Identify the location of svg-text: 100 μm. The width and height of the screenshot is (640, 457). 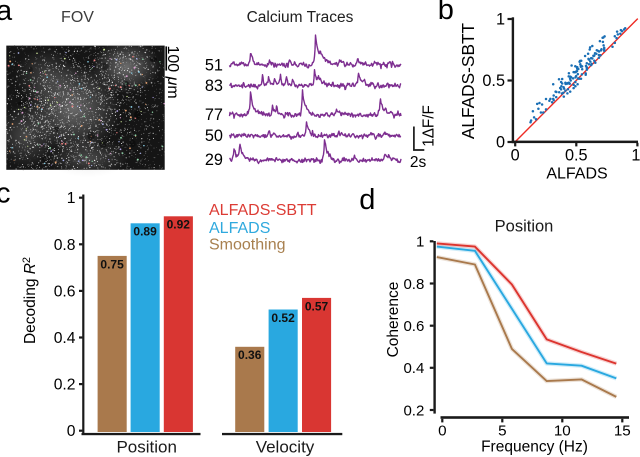
(172, 72).